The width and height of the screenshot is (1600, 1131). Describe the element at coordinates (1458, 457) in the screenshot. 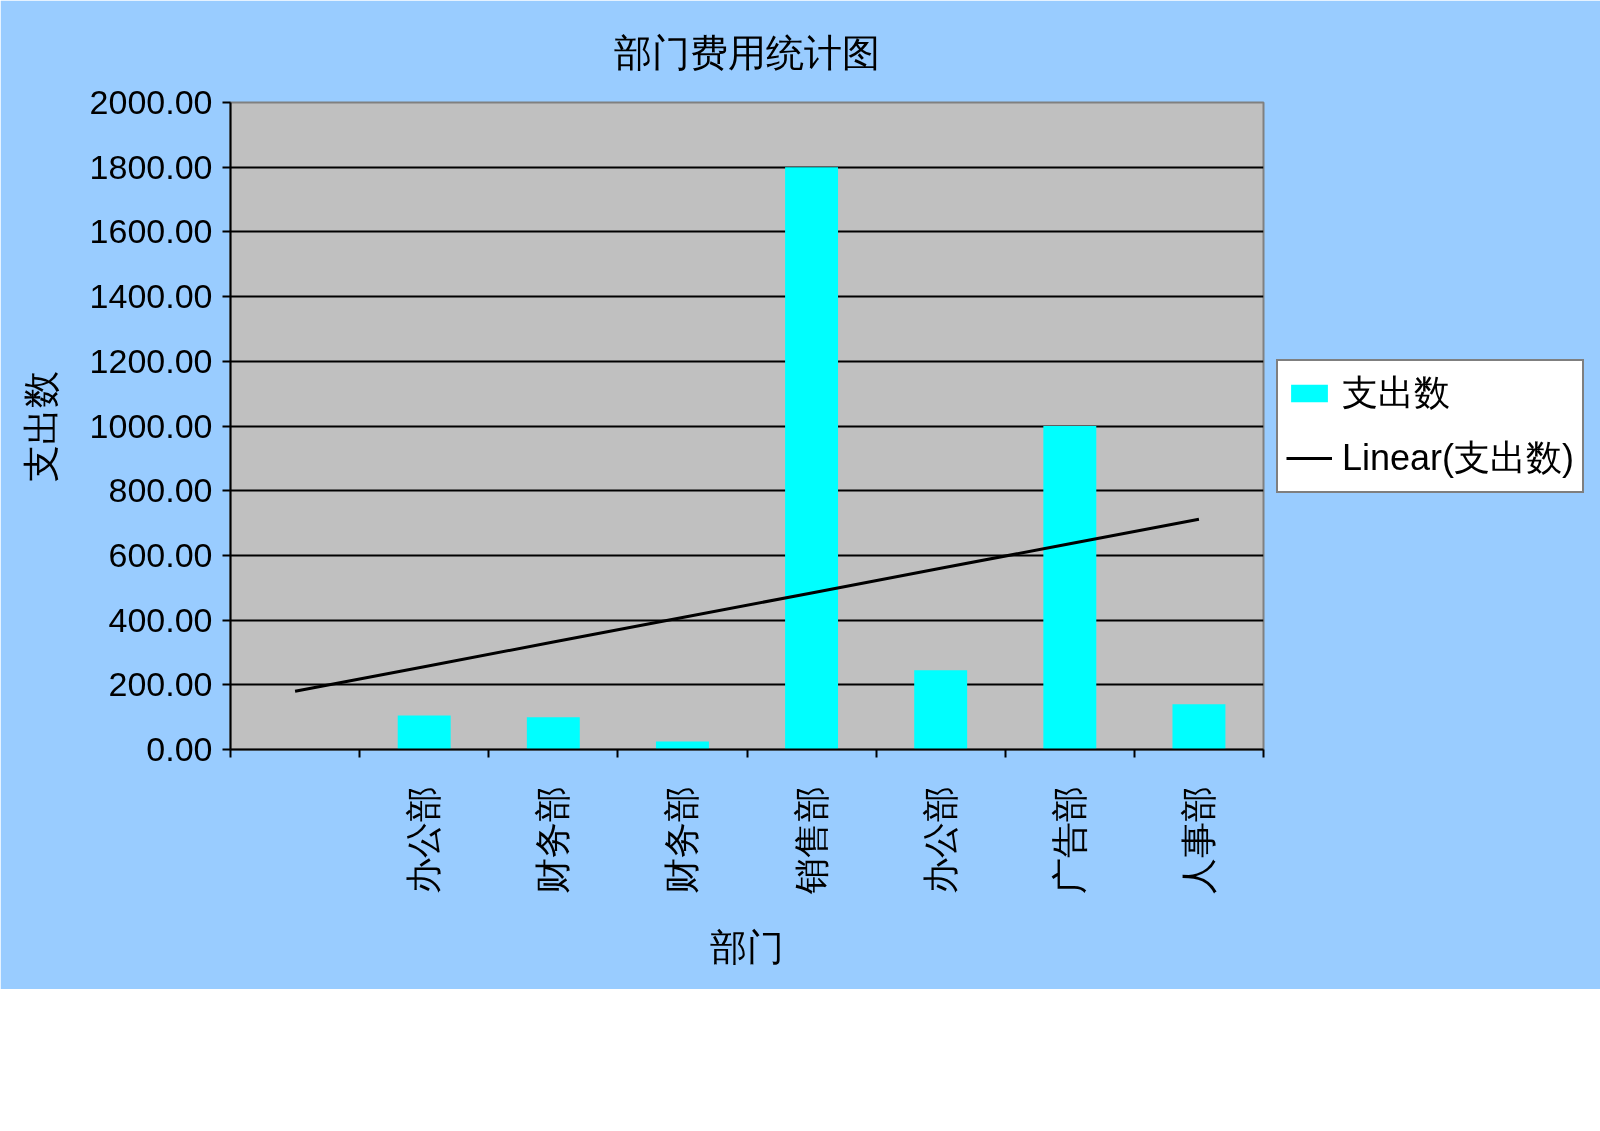

I see `legend-label: Linear(支出数)` at that location.